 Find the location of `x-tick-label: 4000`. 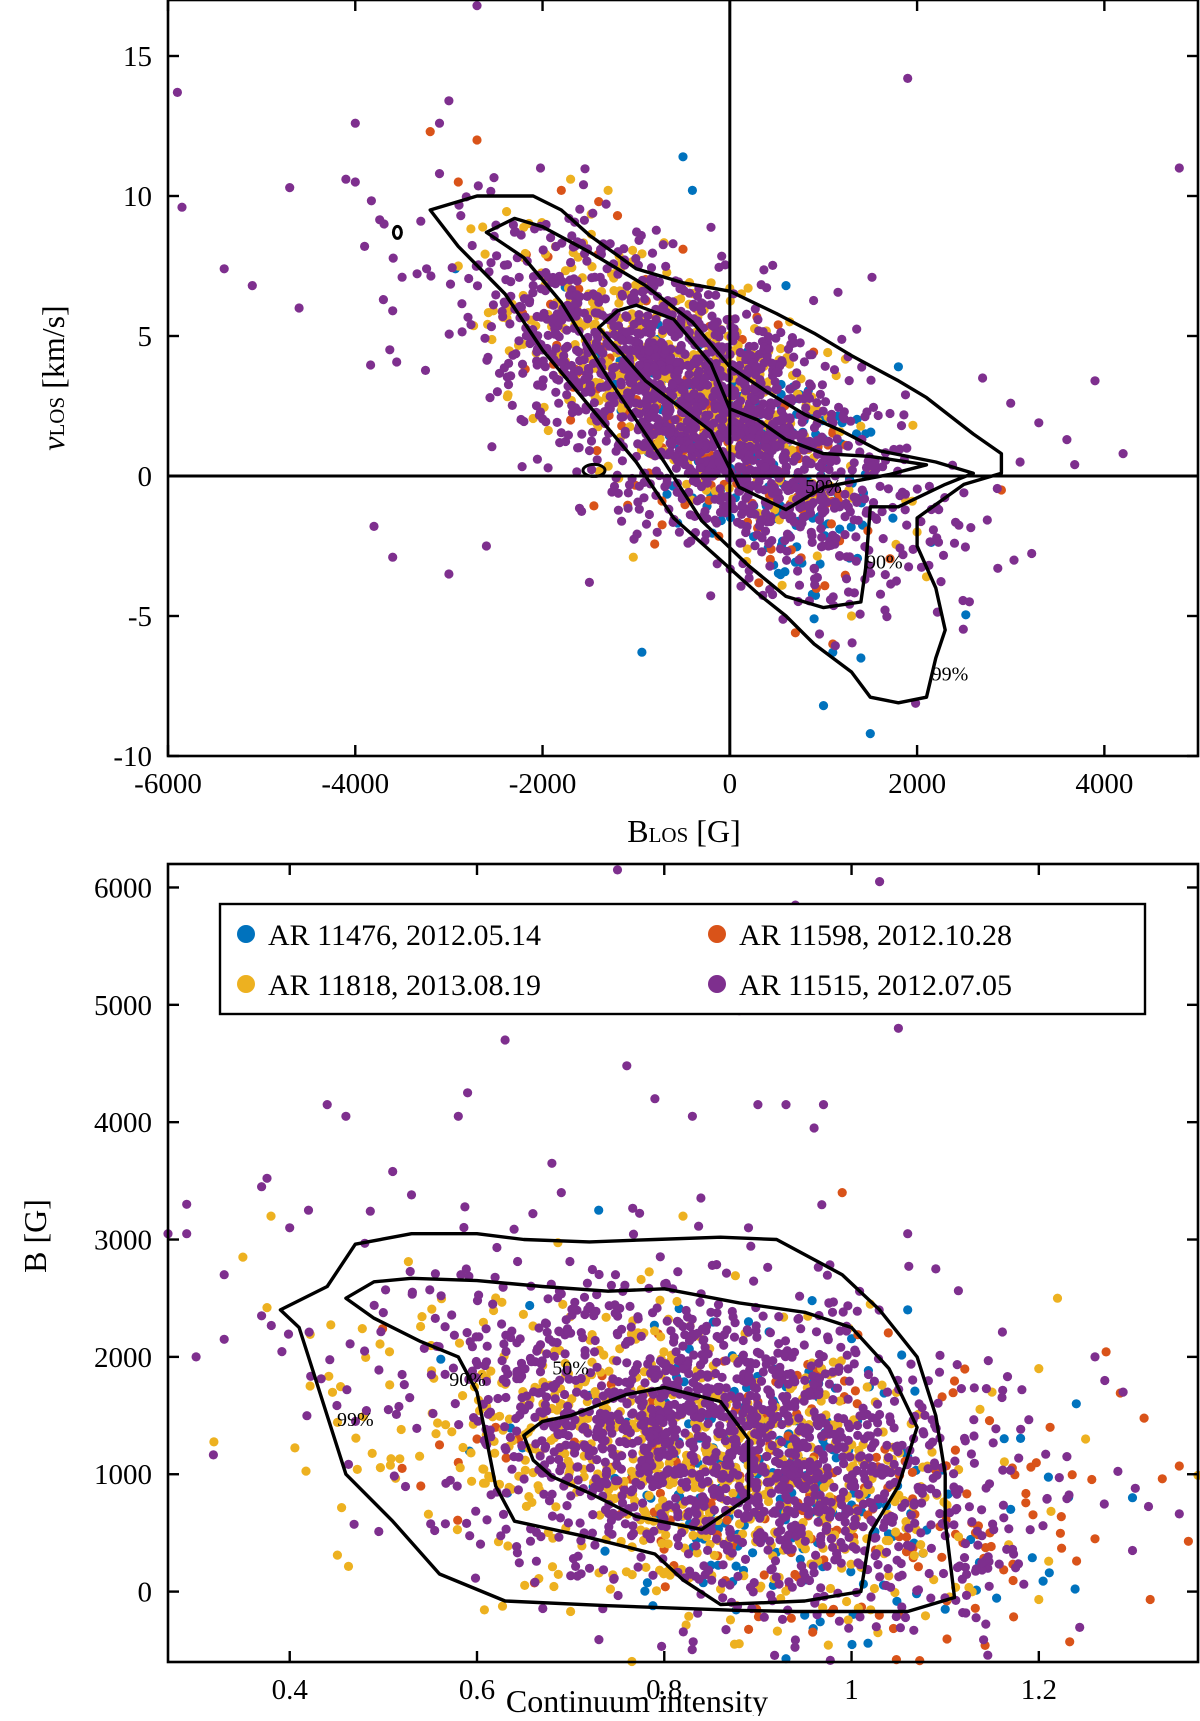

x-tick-label: 4000 is located at coordinates (1104, 784).